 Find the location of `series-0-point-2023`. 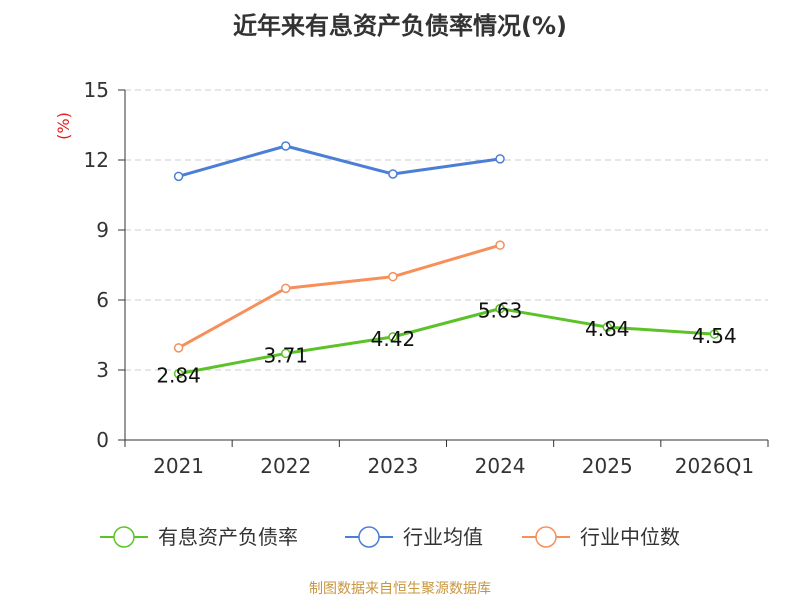

series-0-point-2023 is located at coordinates (393, 337).